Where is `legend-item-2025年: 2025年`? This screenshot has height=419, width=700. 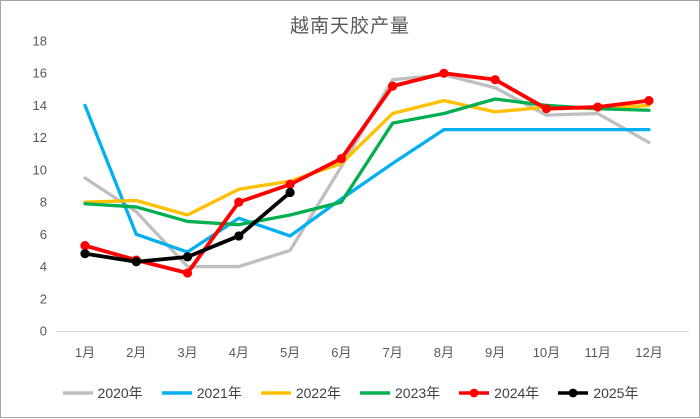 legend-item-2025年: 2025年 is located at coordinates (597, 393).